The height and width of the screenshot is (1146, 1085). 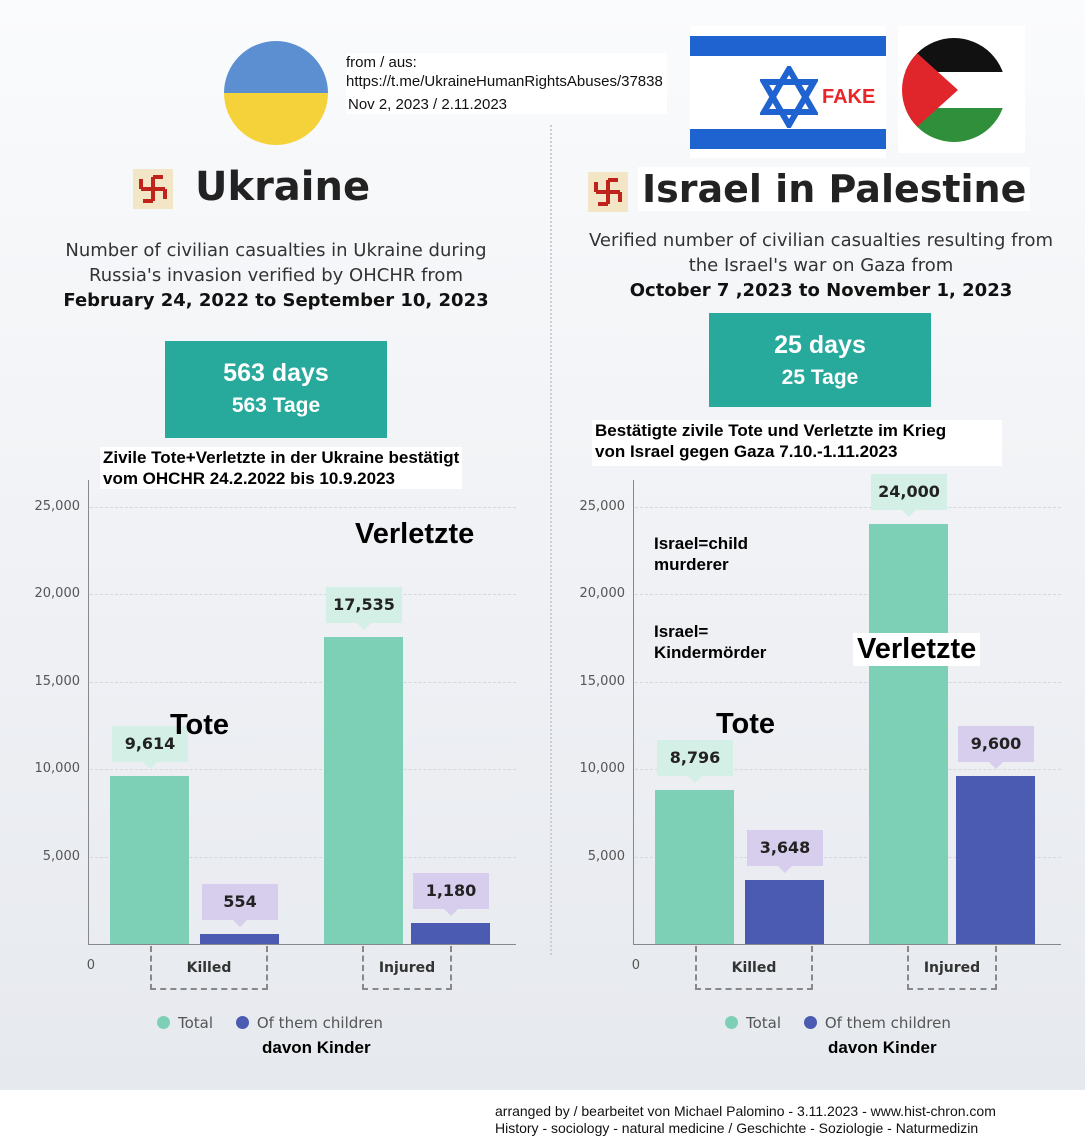 I want to click on value-label: 1,180, so click(x=451, y=895).